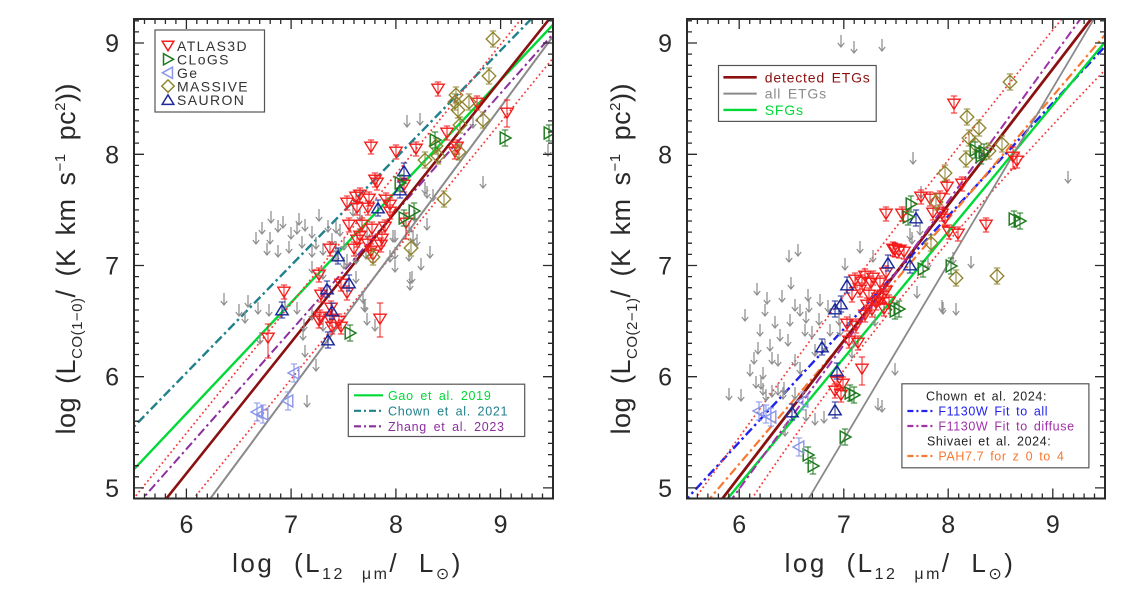  Describe the element at coordinates (784, 110) in the screenshot. I see `svg-text: SFGs` at that location.